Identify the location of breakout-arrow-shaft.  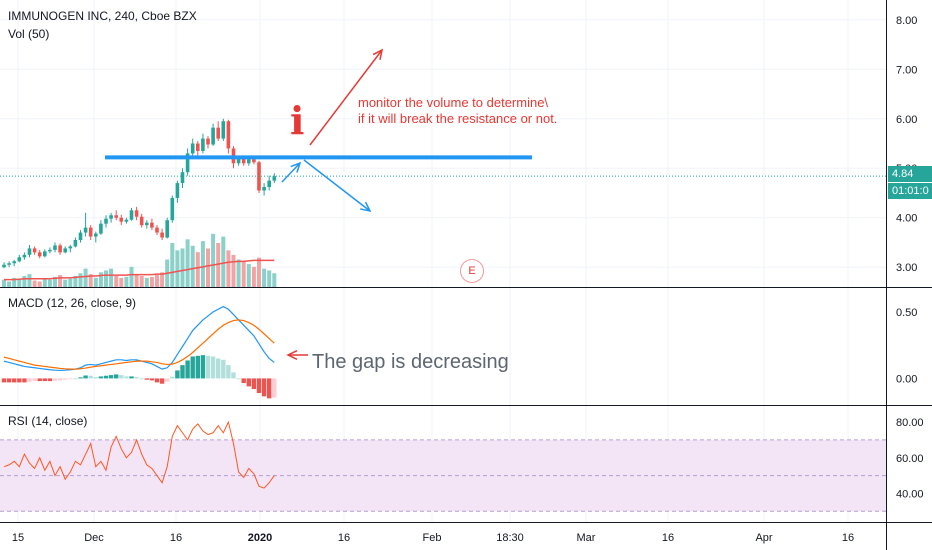
(346, 97).